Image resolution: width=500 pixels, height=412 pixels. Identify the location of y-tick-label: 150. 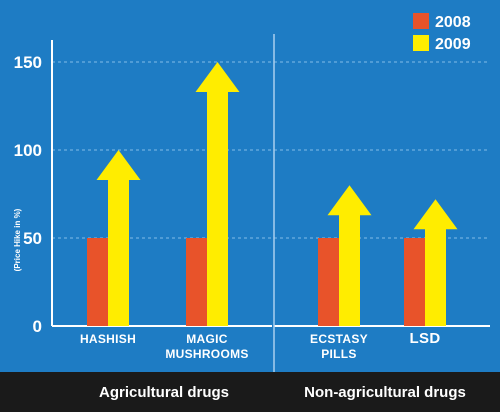
(28, 62).